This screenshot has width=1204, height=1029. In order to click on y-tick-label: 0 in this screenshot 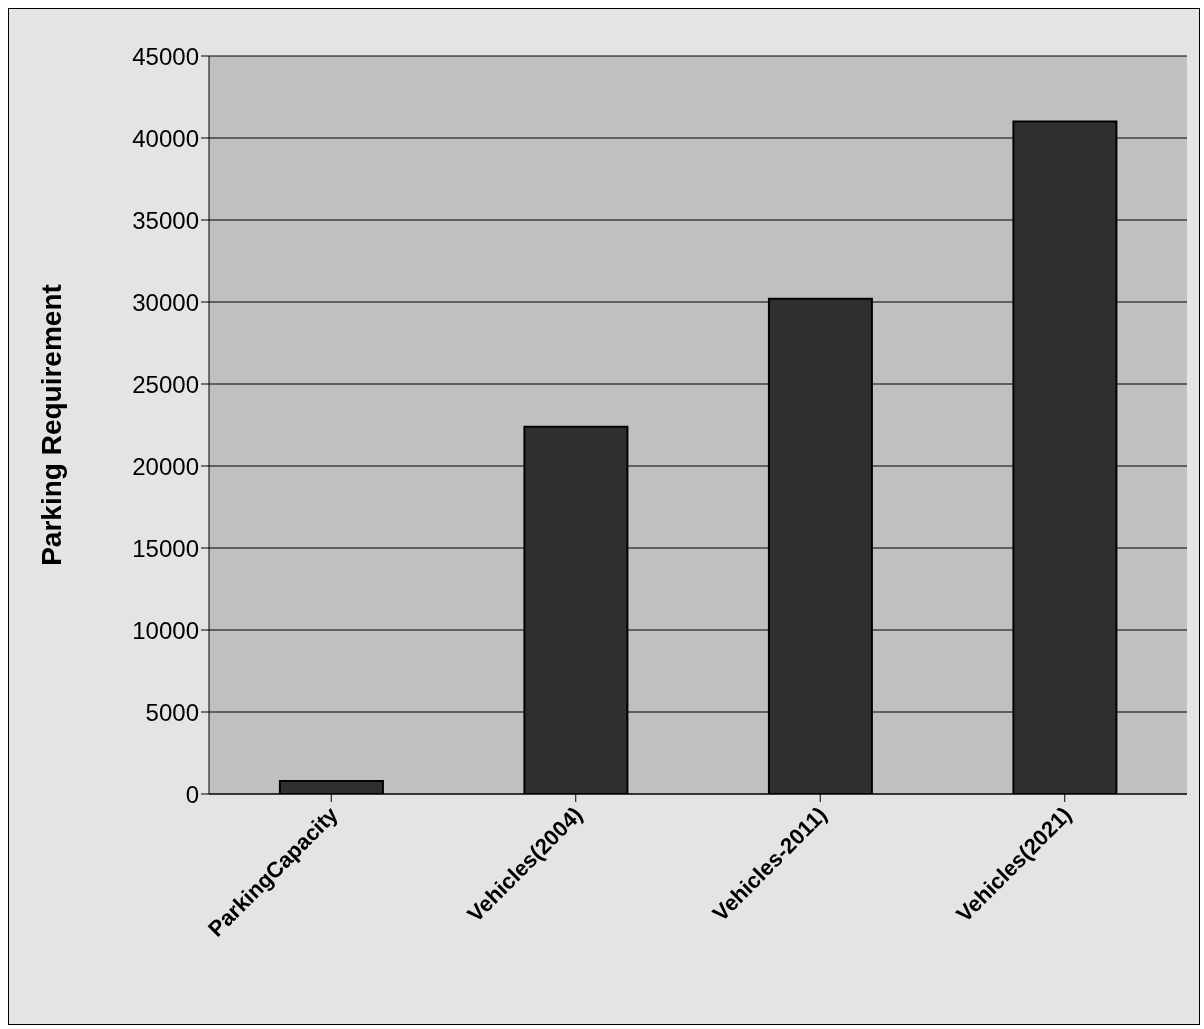, I will do `click(192, 794)`.